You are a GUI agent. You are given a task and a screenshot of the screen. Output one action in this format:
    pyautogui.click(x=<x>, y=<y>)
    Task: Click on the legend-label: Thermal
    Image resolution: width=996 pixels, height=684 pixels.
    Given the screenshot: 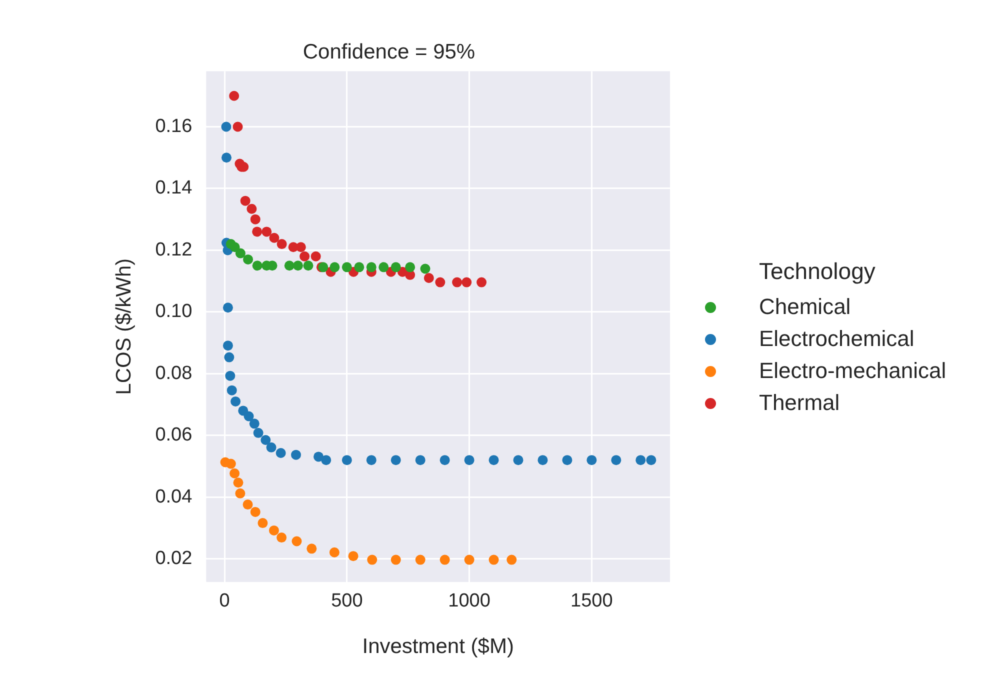 What is the action you would take?
    pyautogui.click(x=799, y=403)
    